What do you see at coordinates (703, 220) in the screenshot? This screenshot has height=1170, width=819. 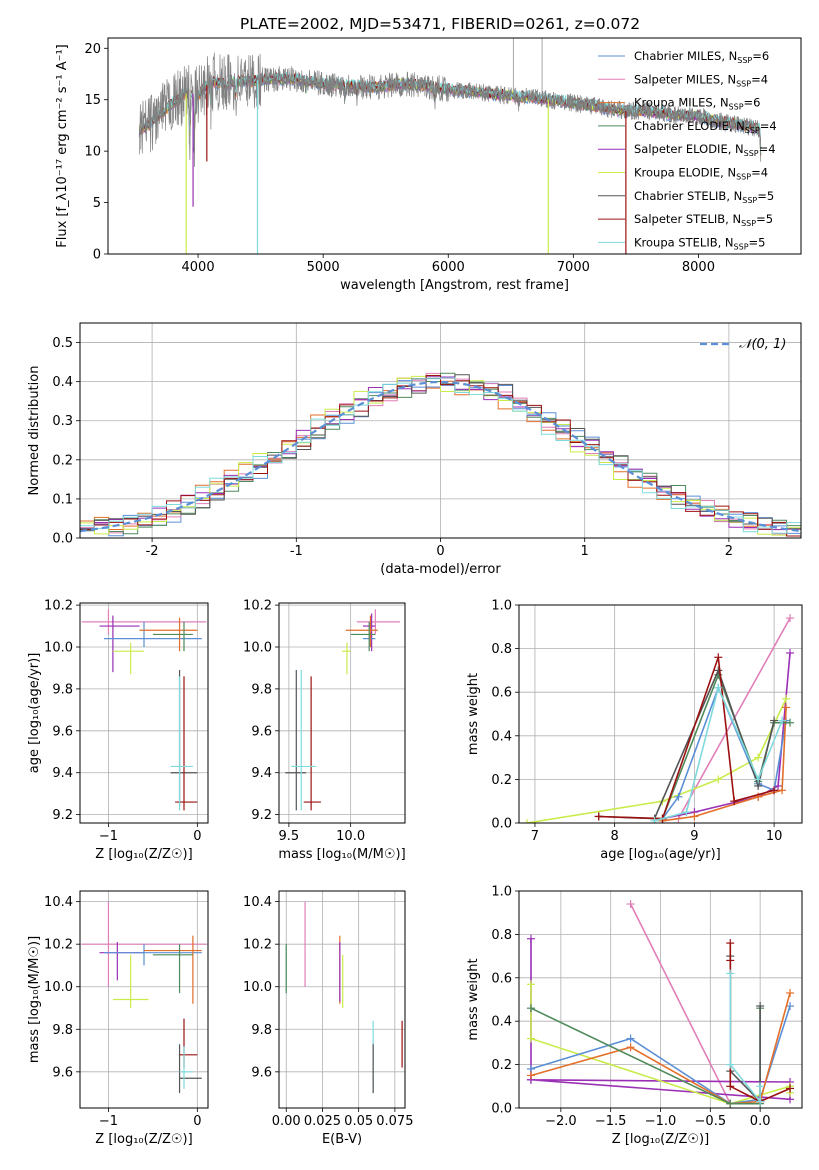 I see `legend-label: Salpeter STELIB, NSSP=5` at bounding box center [703, 220].